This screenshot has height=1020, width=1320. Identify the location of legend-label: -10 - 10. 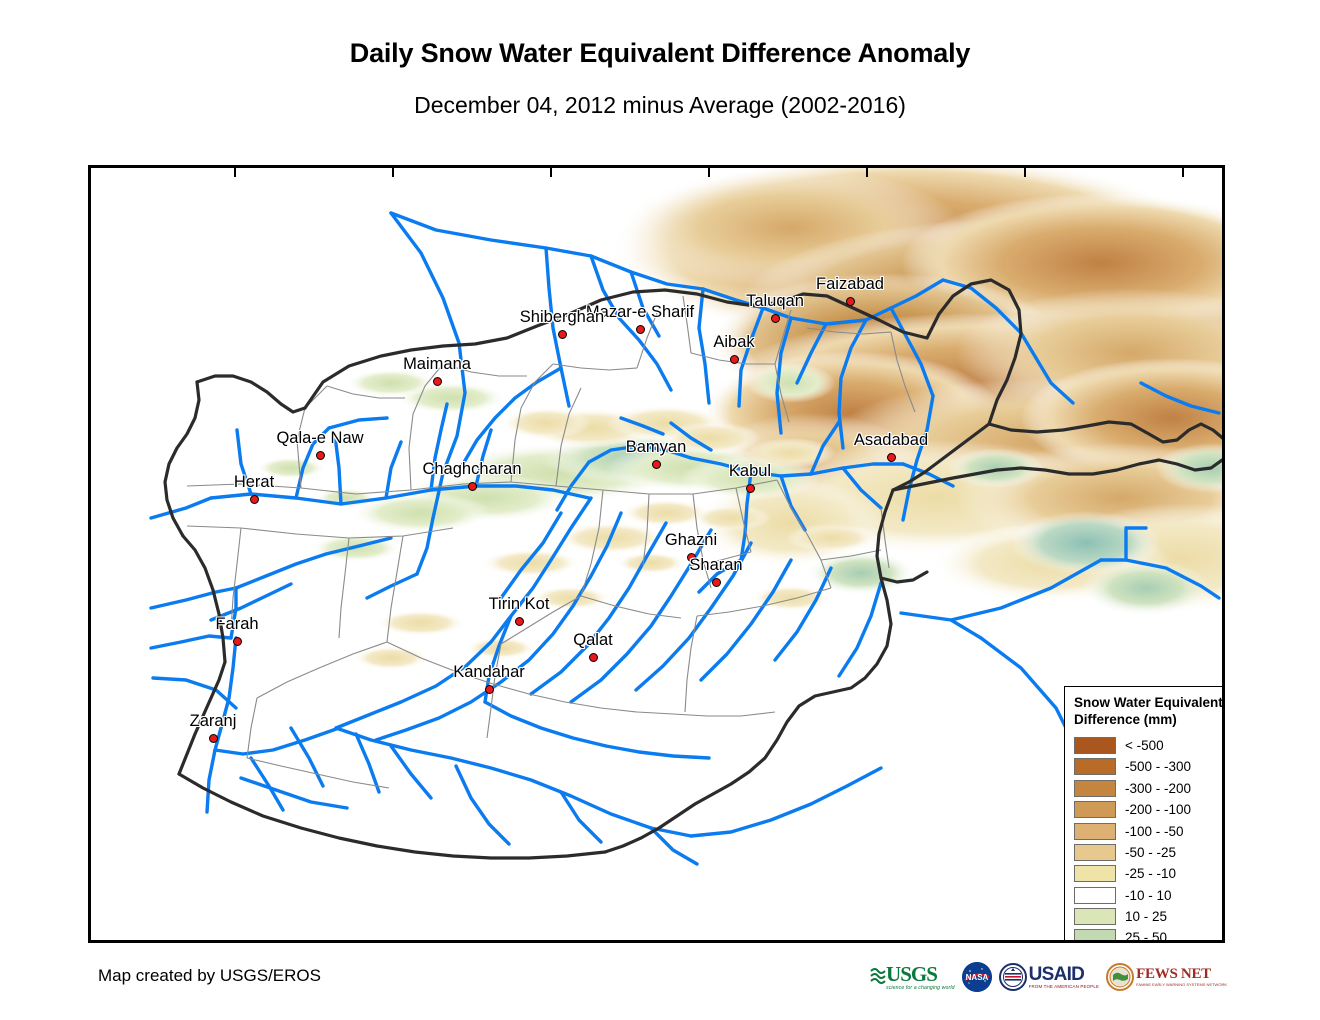
(1148, 895).